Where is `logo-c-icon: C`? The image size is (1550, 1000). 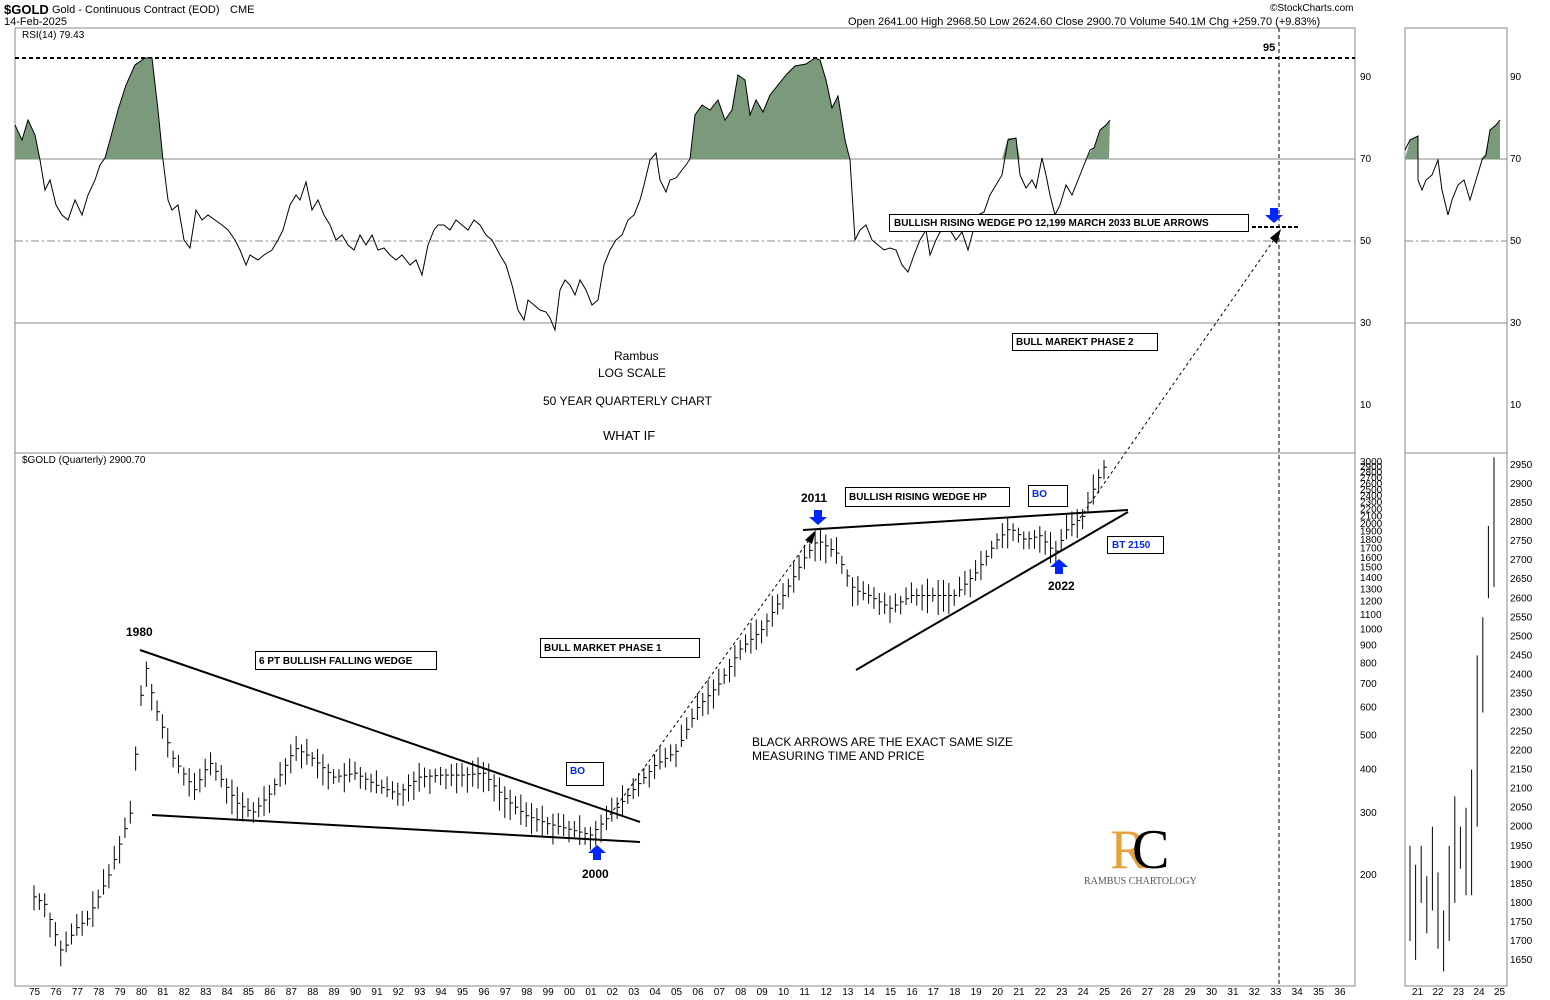 logo-c-icon: C is located at coordinates (1151, 850).